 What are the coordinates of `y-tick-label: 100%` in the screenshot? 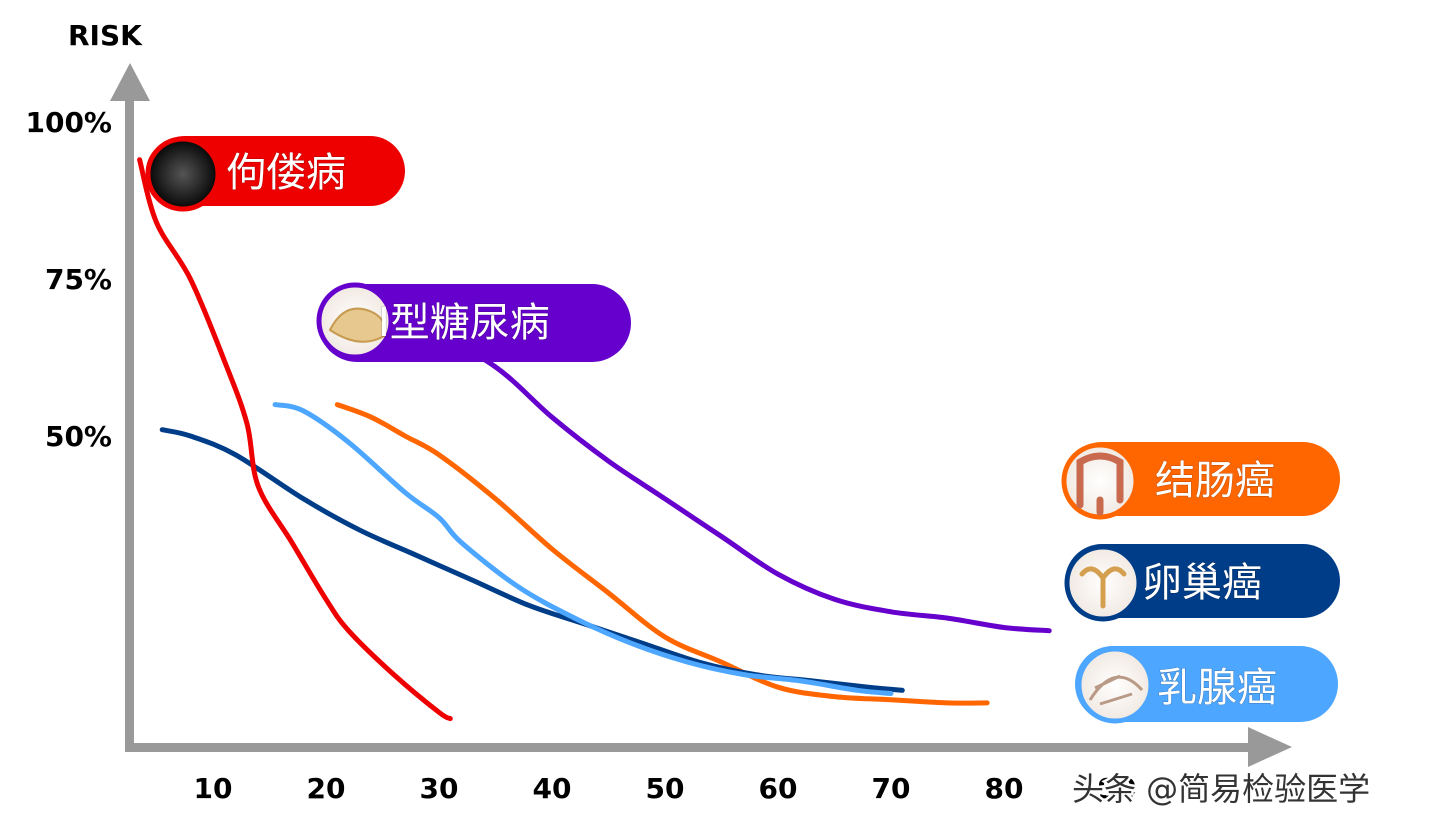 It's located at (68, 122).